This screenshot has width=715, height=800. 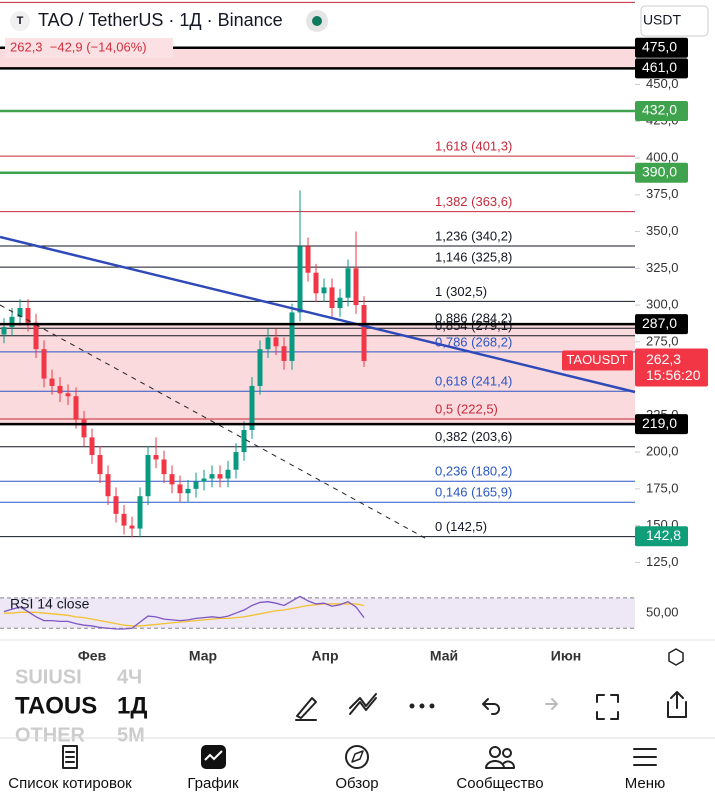 I want to click on settings-icon, so click(x=676, y=657).